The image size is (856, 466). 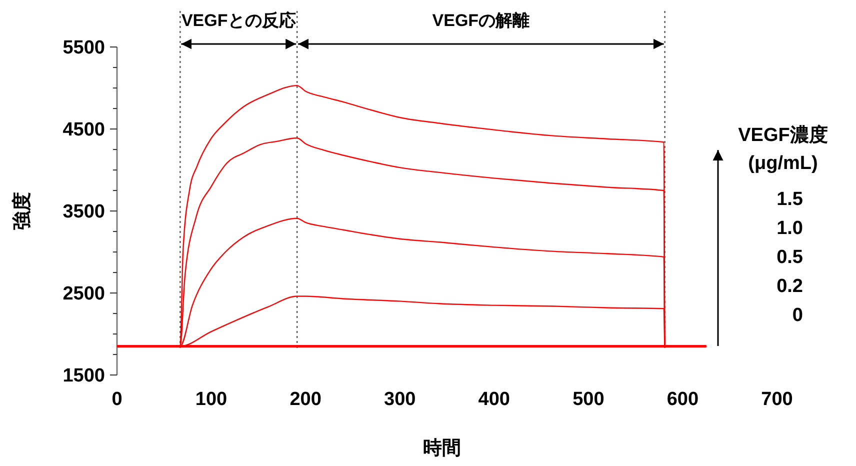 I want to click on text: 0.2, so click(x=789, y=286).